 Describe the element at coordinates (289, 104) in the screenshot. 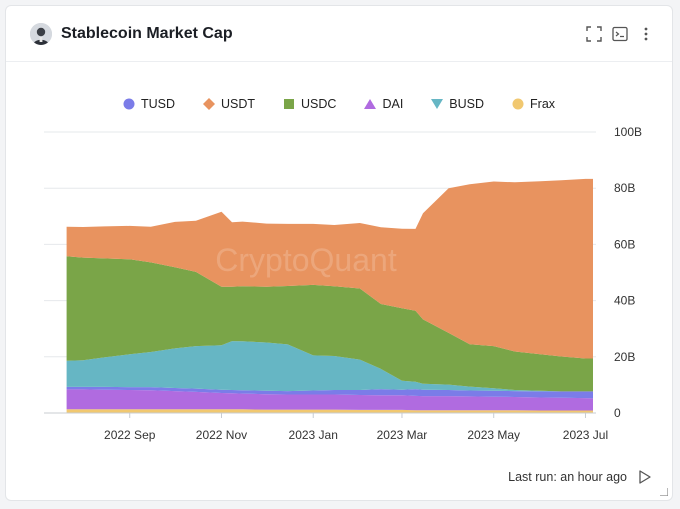

I see `legend-marker-usdc` at that location.